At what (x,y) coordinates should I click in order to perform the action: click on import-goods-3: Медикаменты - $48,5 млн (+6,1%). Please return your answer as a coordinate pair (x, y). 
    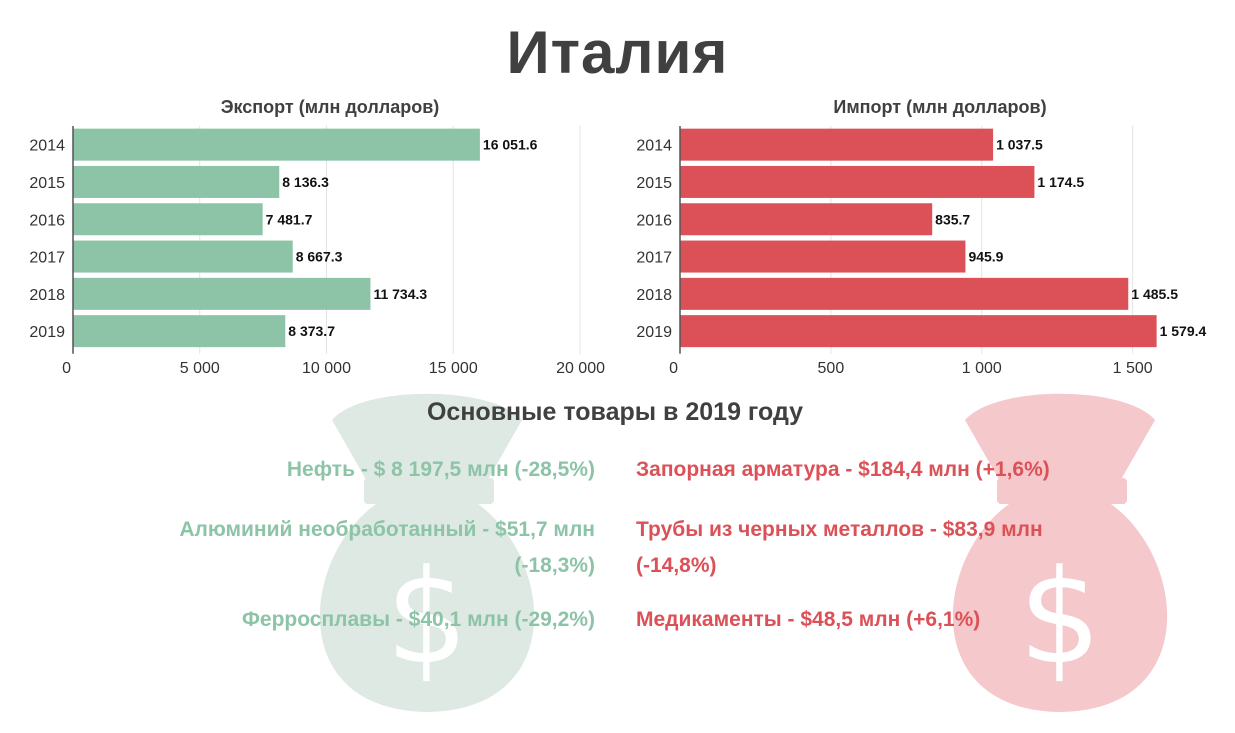
    Looking at the image, I should click on (808, 619).